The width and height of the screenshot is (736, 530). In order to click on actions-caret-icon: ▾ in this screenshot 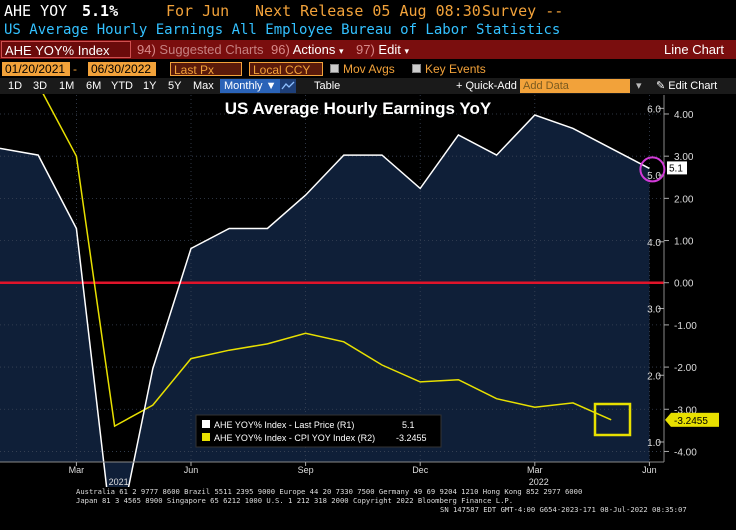, I will do `click(341, 51)`.